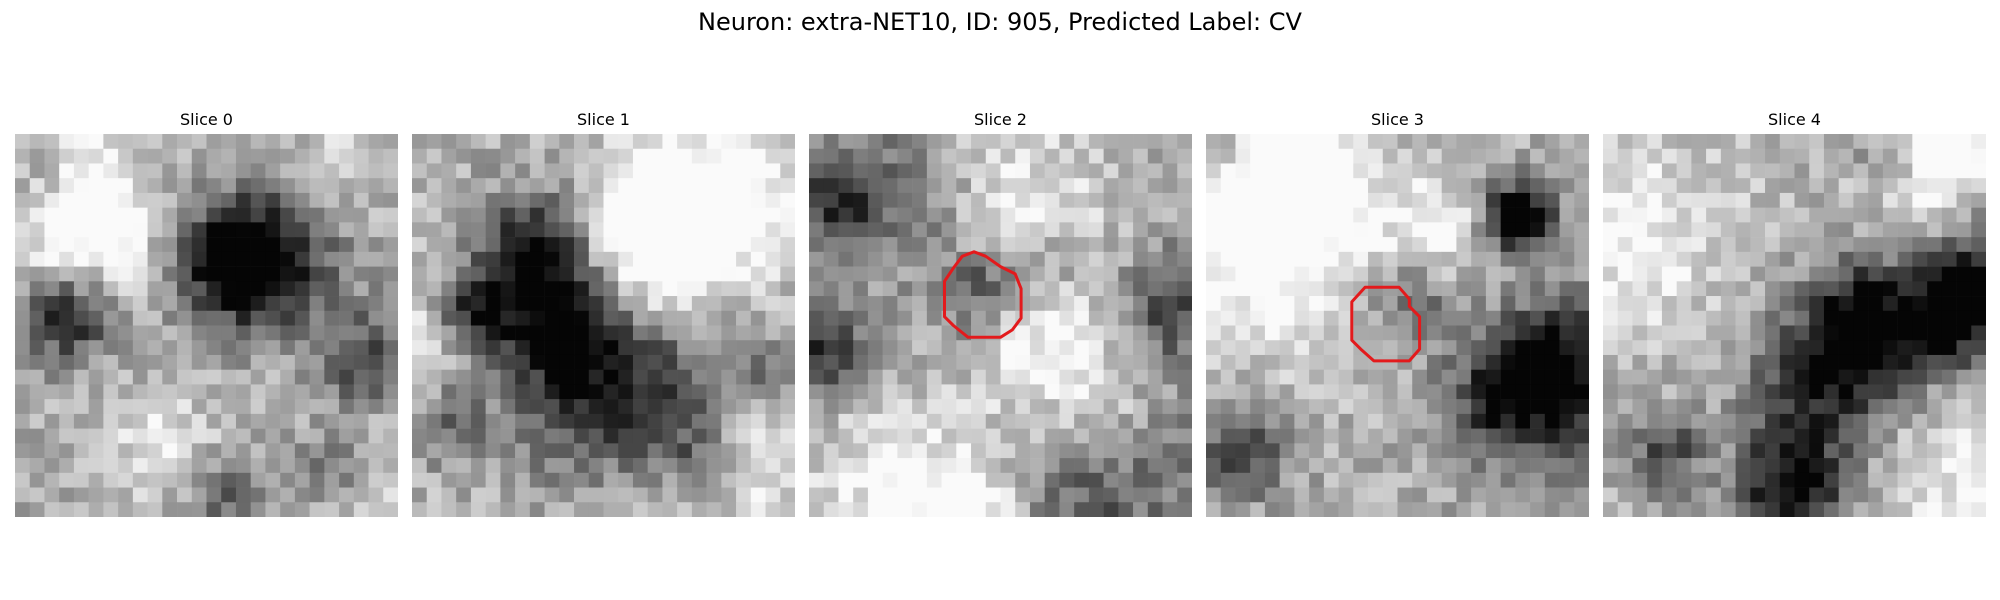  Describe the element at coordinates (206, 119) in the screenshot. I see `slice-title-0: Slice 0` at that location.